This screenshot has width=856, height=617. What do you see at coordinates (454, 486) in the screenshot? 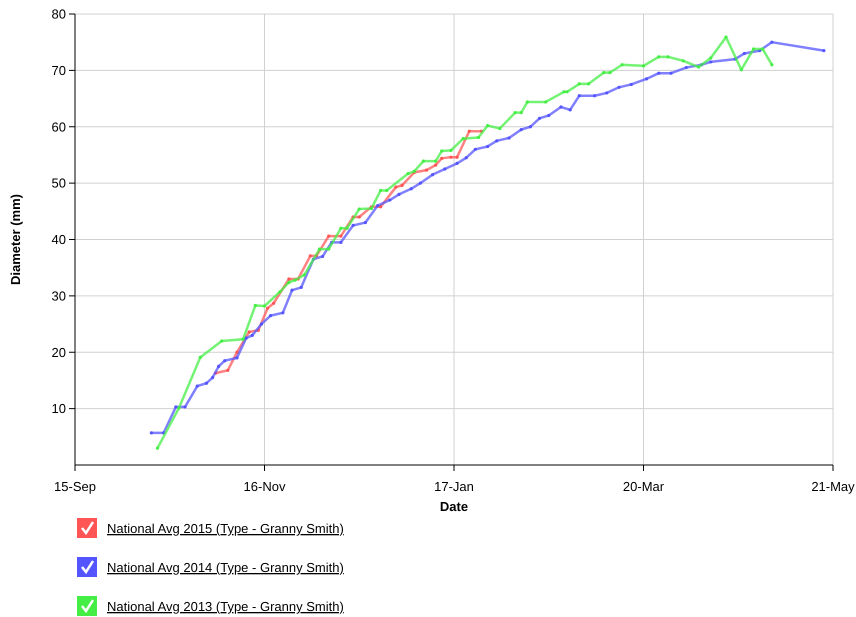
I see `x-tick-label: 17-Jan` at bounding box center [454, 486].